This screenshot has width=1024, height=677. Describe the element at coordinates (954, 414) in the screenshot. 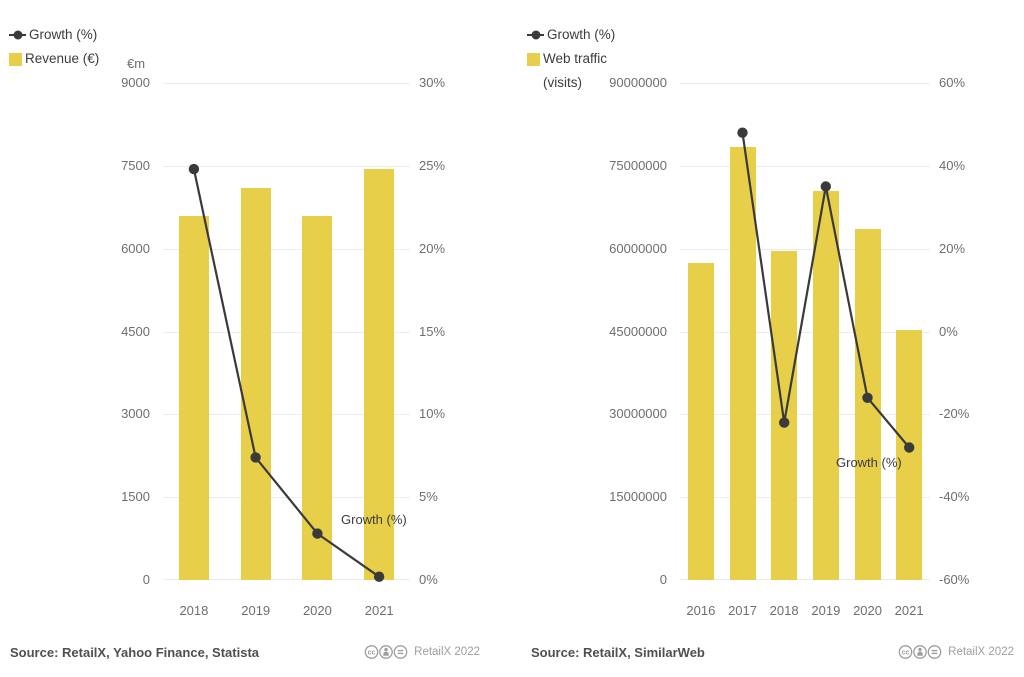

I see `secondary-y-axis-tick-label: -20%` at that location.